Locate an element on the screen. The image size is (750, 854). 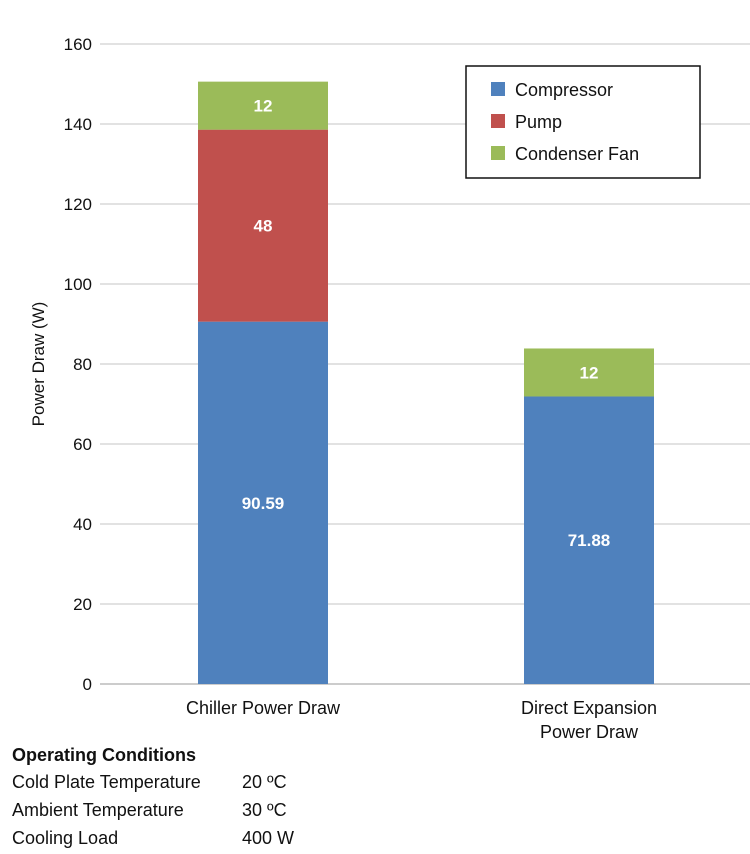
condition-value: 400 W is located at coordinates (268, 838).